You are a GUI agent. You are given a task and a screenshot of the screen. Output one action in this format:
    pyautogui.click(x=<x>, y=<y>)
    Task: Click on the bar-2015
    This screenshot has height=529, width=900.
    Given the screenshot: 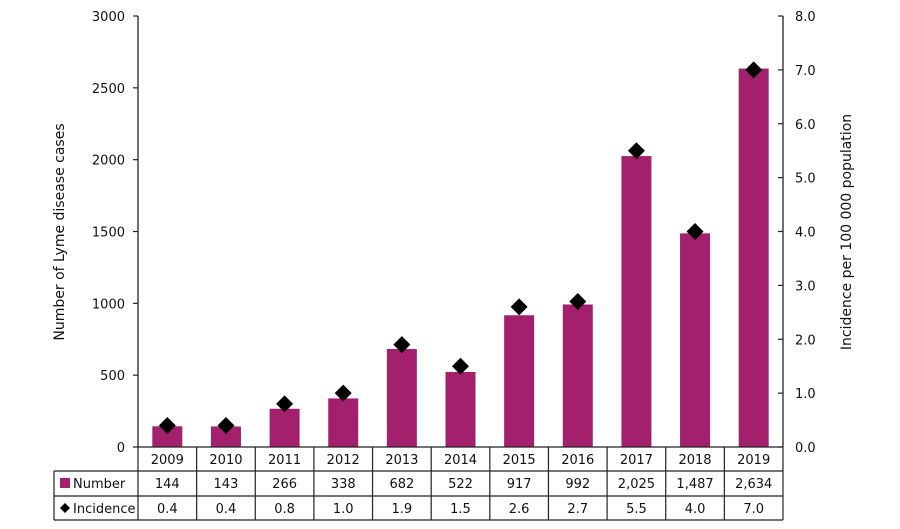 What is the action you would take?
    pyautogui.click(x=519, y=381)
    